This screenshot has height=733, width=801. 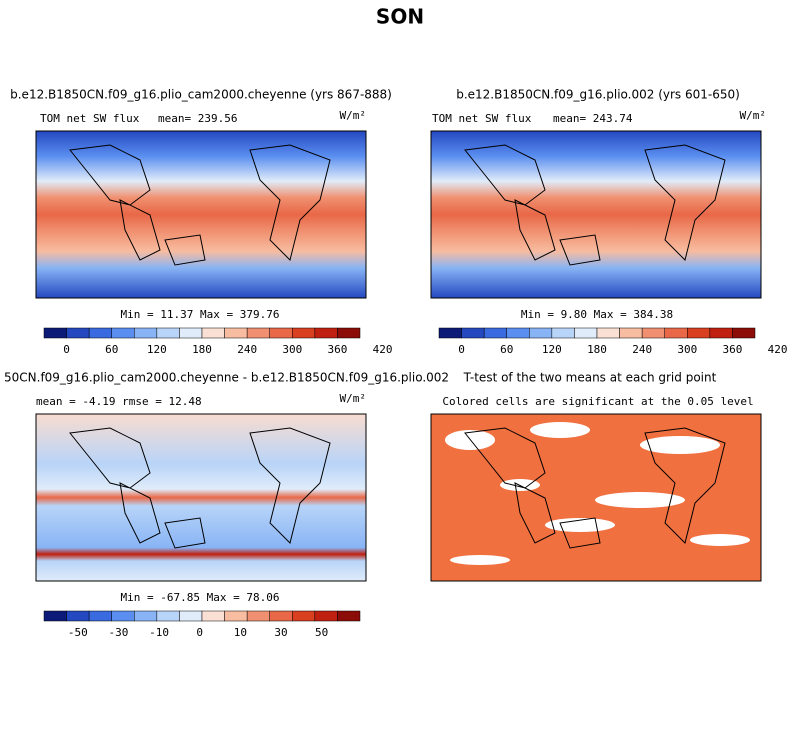 What do you see at coordinates (78, 632) in the screenshot?
I see `colorbar-label: -50` at bounding box center [78, 632].